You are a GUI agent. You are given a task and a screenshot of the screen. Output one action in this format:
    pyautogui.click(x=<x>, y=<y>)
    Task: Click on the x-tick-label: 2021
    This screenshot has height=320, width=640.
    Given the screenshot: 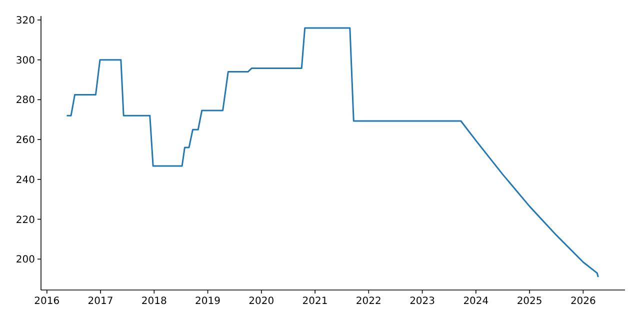 What is the action you would take?
    pyautogui.click(x=315, y=301)
    